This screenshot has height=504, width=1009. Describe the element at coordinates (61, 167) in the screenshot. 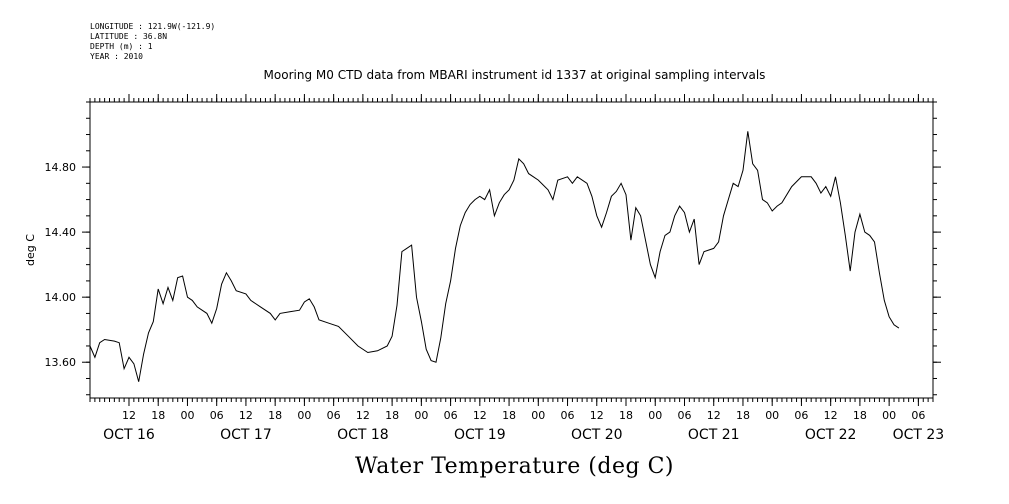

I see `y-tick-label: 14.80` at that location.